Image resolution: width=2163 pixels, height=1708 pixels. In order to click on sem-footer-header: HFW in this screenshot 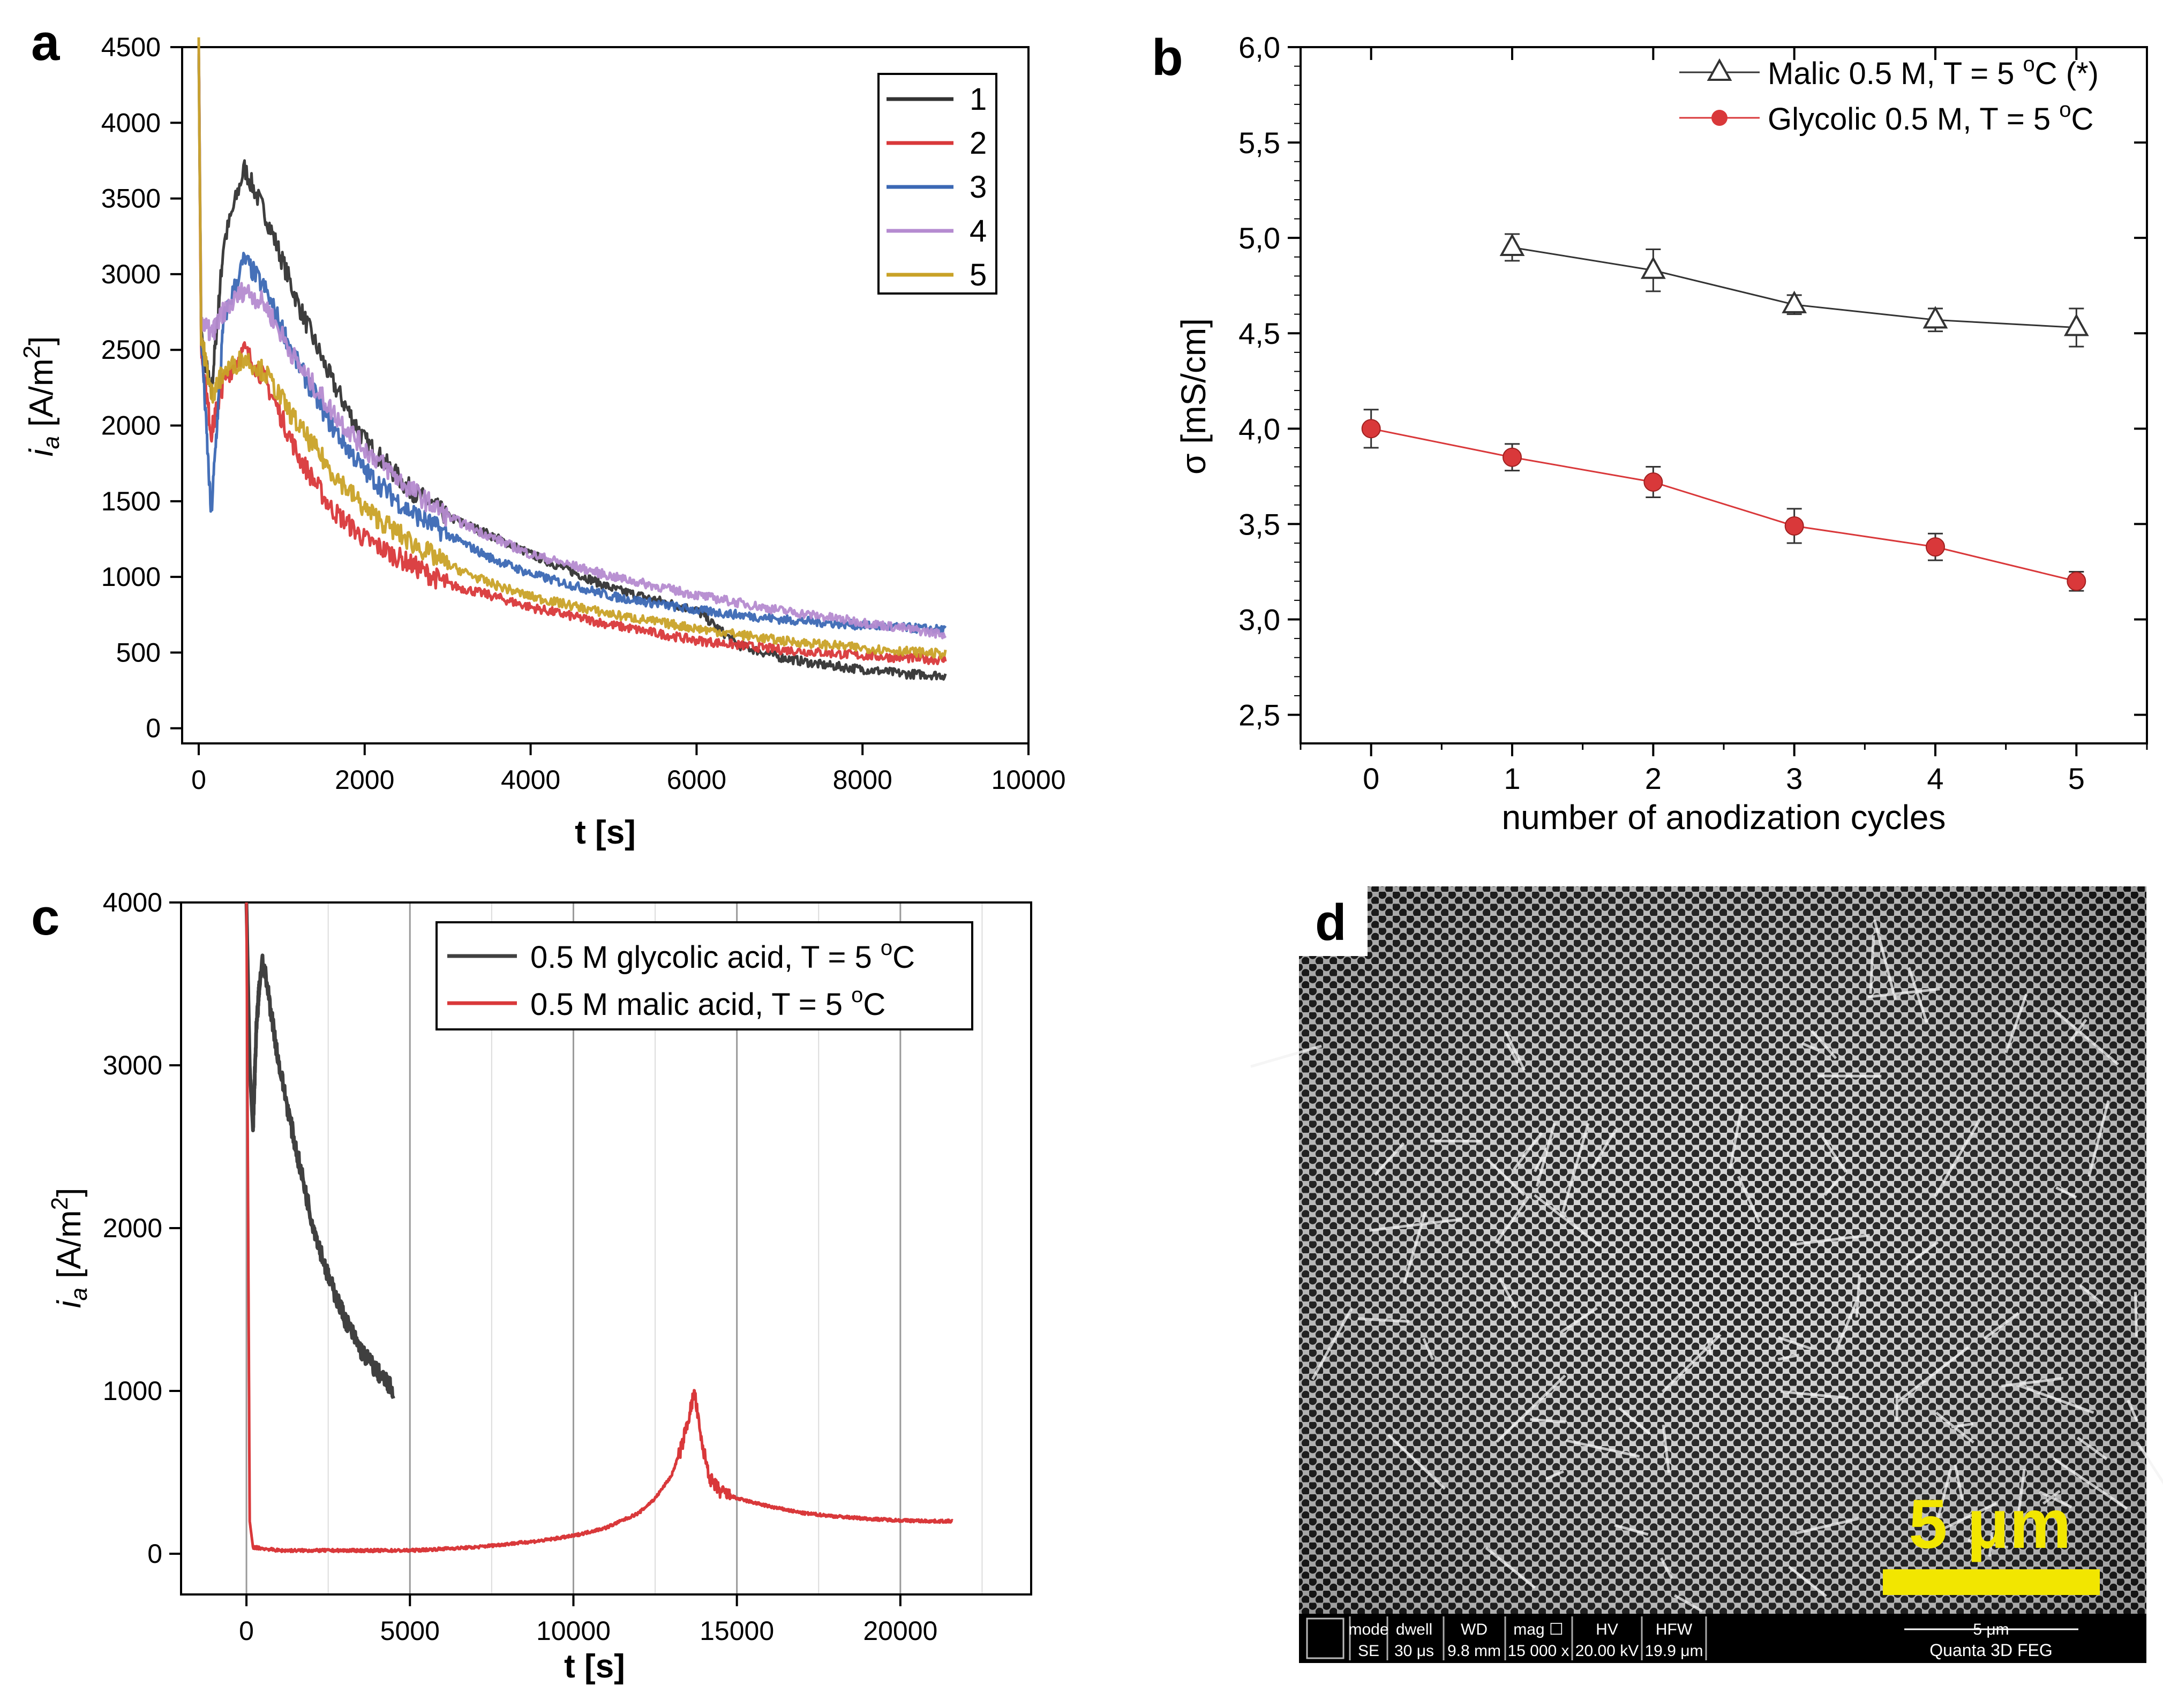, I will do `click(1674, 1629)`.